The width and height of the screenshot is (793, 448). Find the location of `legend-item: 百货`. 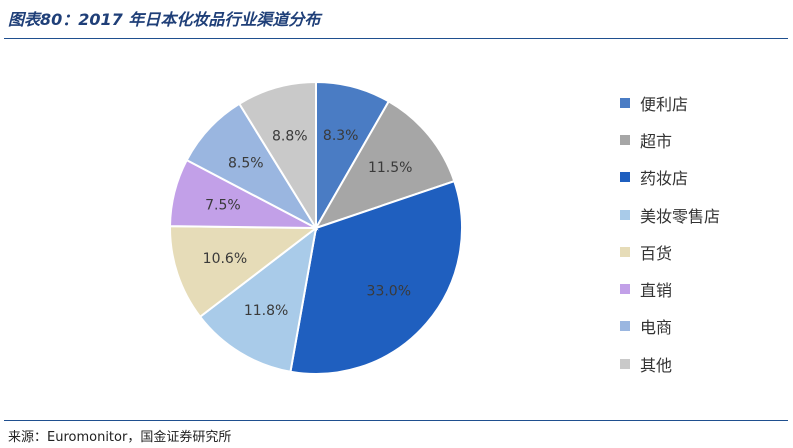

legend-item: 百货 is located at coordinates (670, 251).